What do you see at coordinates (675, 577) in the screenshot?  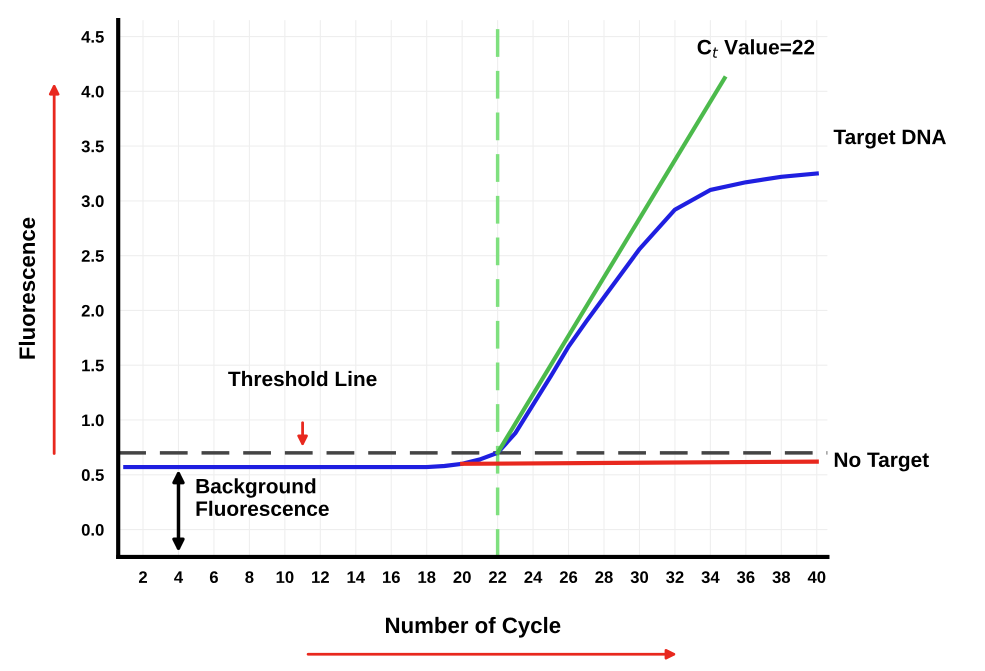 I see `x-tick-label: 32` at bounding box center [675, 577].